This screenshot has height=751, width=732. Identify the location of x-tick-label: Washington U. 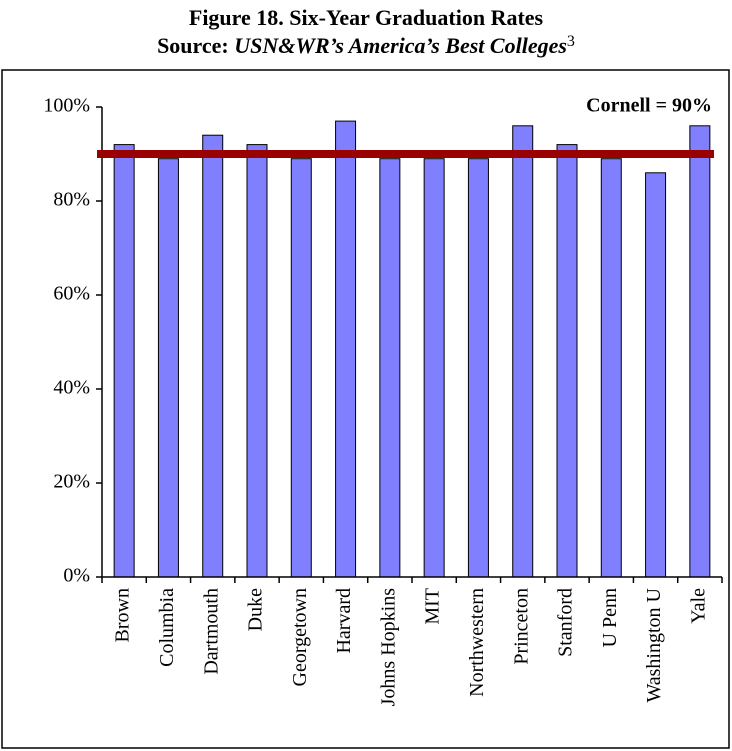
(654, 644).